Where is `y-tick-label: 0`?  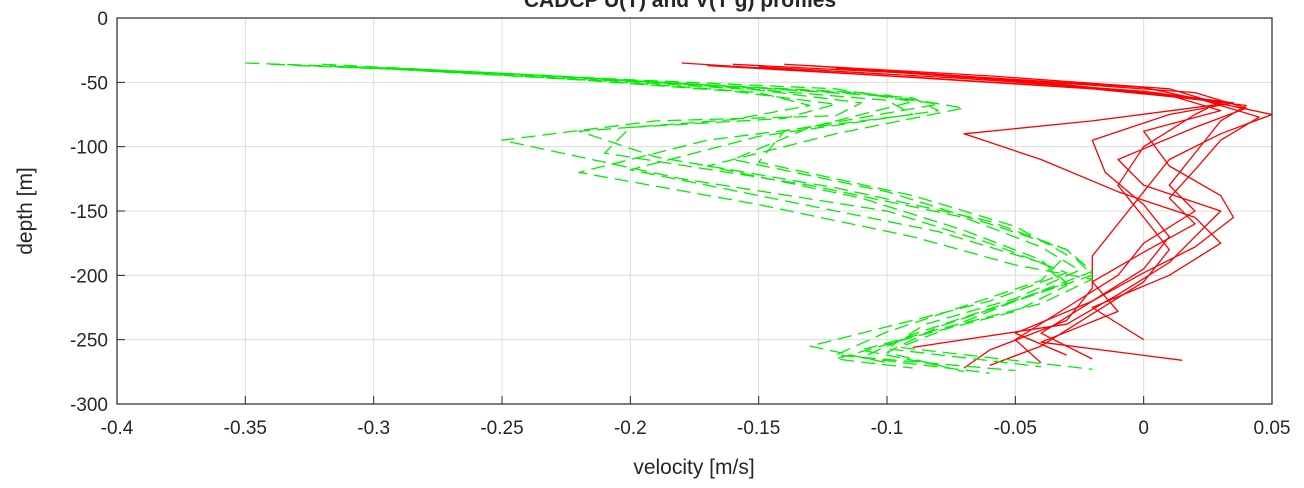 y-tick-label: 0 is located at coordinates (102, 19).